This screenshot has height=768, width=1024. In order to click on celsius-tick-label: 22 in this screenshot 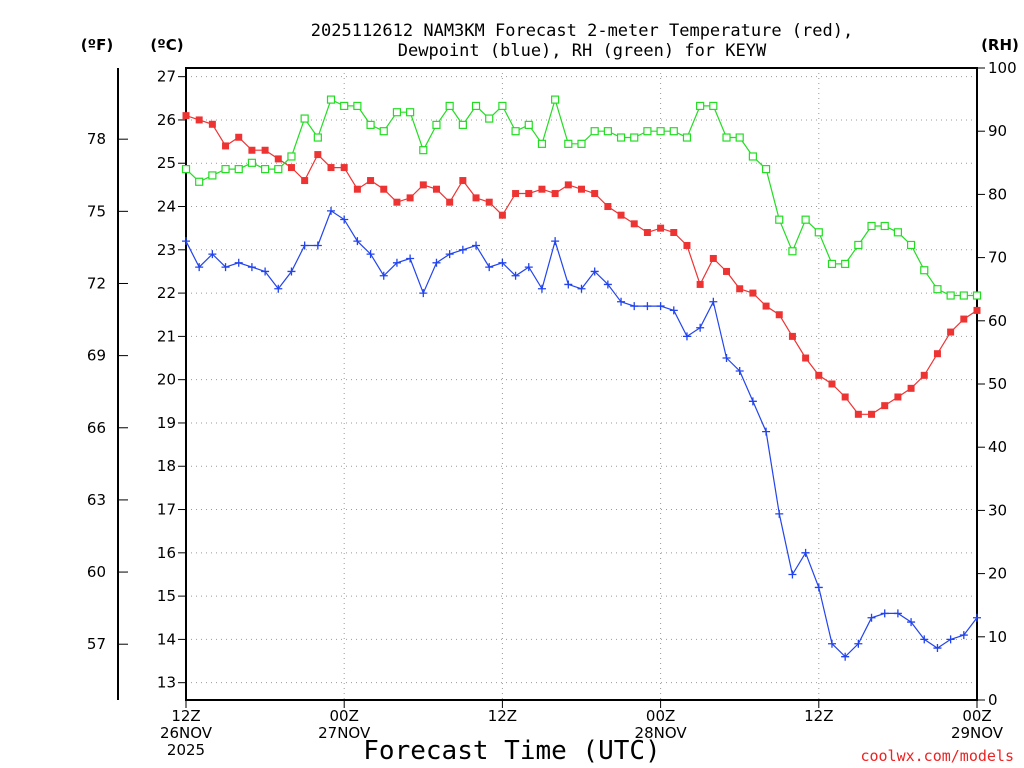, I will do `click(166, 293)`.